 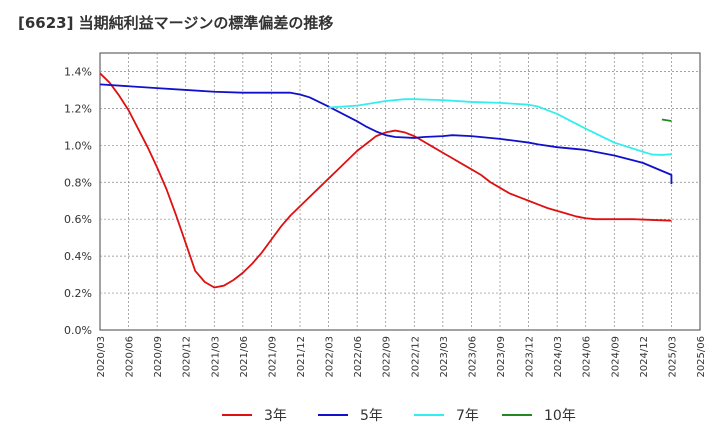 What do you see at coordinates (215, 357) in the screenshot?
I see `x-tick-label: 2021/03` at bounding box center [215, 357].